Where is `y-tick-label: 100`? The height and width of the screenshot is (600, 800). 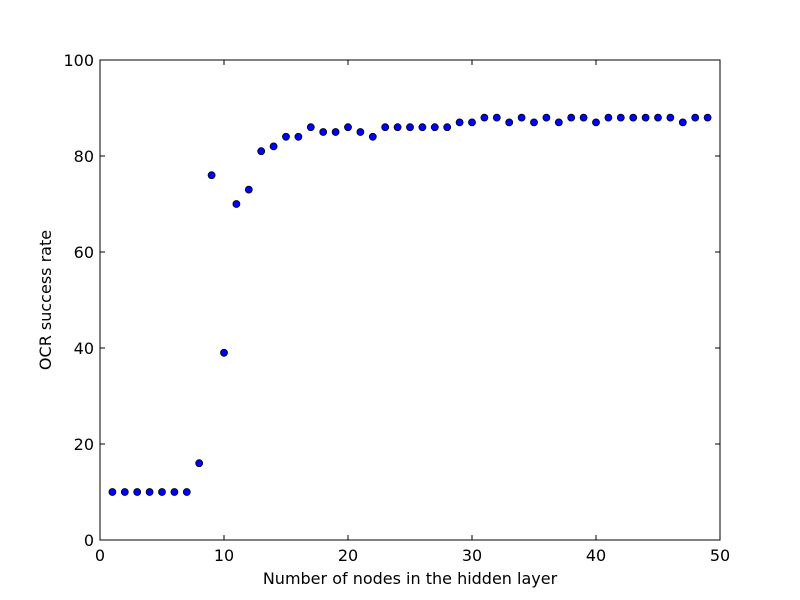
y-tick-label: 100 is located at coordinates (78, 60).